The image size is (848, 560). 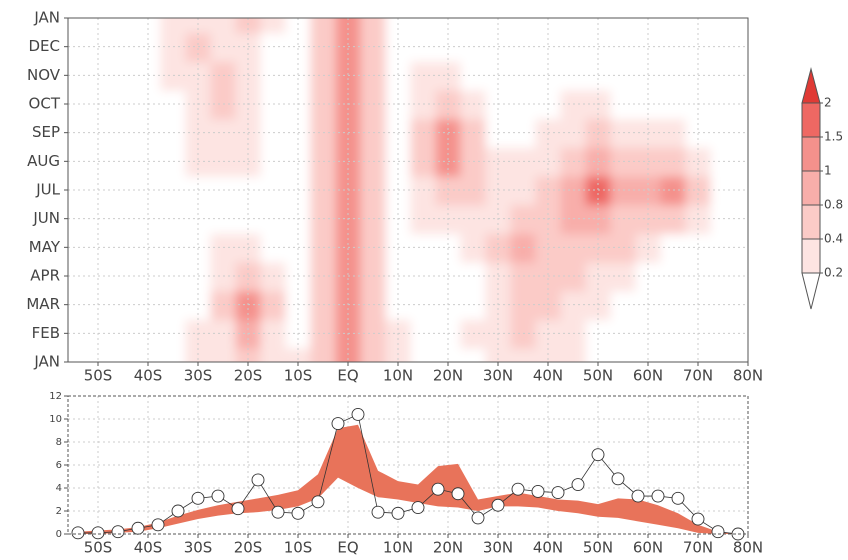 I want to click on x-tick-label: 20N, so click(x=448, y=548).